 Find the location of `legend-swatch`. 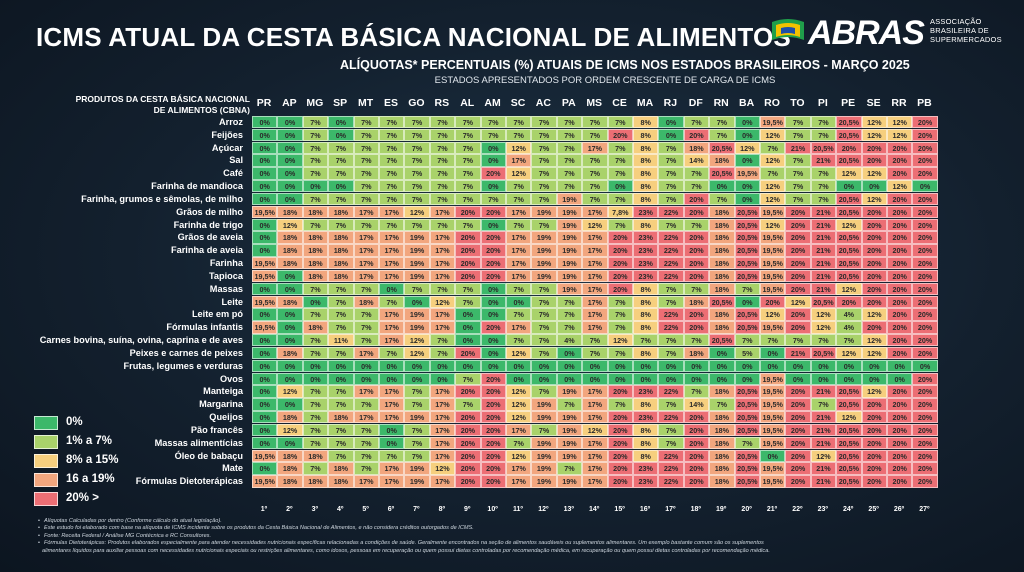

legend-swatch is located at coordinates (46, 423).